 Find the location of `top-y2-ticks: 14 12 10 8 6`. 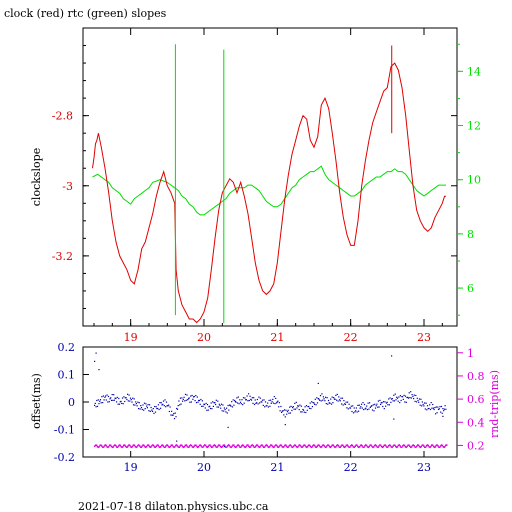

top-y2-ticks: 14 12 10 8 6 is located at coordinates (469, 179).